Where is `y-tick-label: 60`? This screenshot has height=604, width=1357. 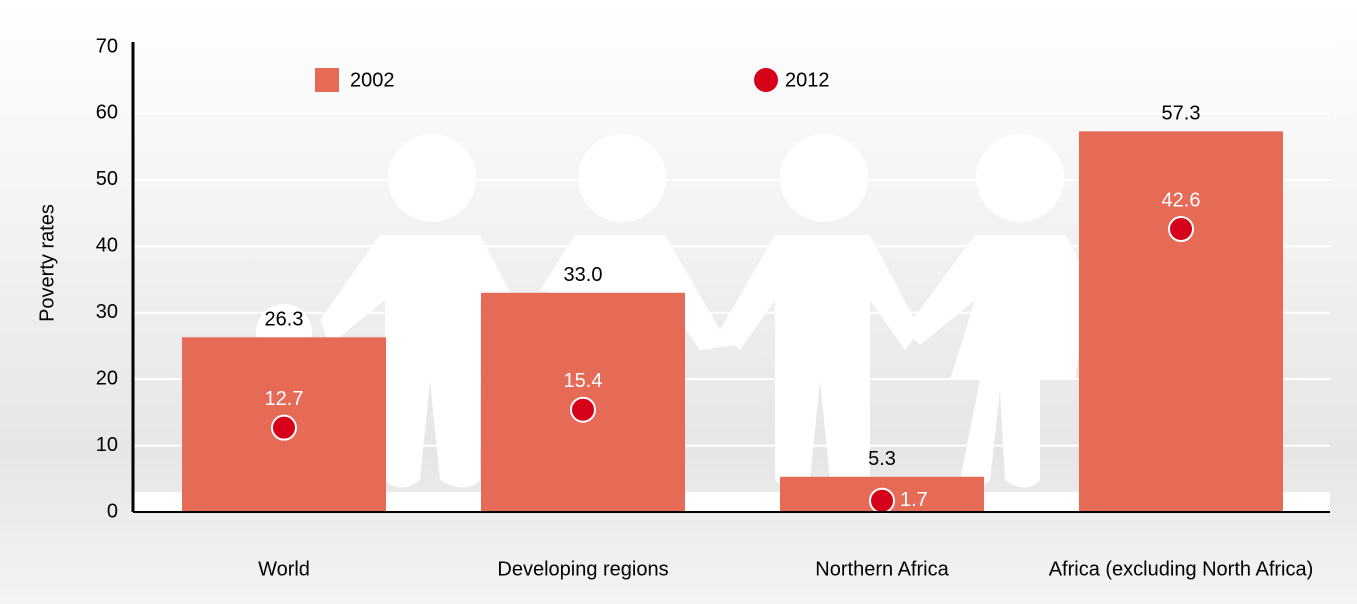
y-tick-label: 60 is located at coordinates (107, 113).